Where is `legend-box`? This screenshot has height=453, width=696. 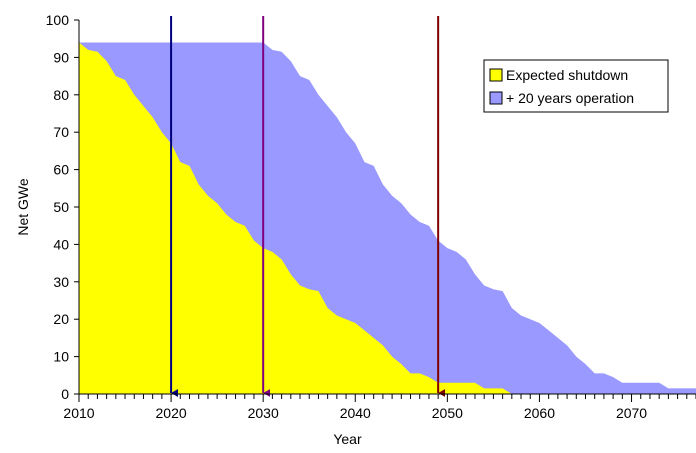 legend-box is located at coordinates (576, 86).